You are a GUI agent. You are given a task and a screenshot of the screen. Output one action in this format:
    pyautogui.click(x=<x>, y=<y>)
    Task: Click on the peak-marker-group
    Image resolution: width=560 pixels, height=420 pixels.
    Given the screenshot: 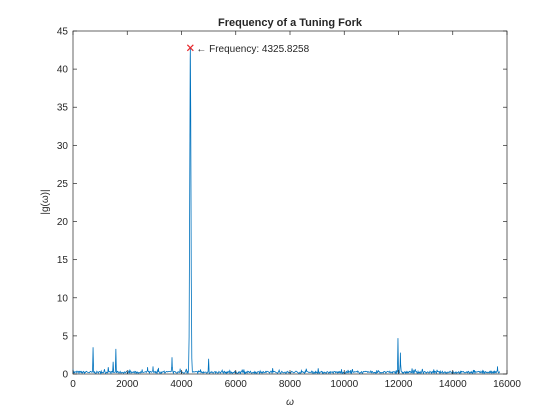 What is the action you would take?
    pyautogui.click(x=190, y=48)
    